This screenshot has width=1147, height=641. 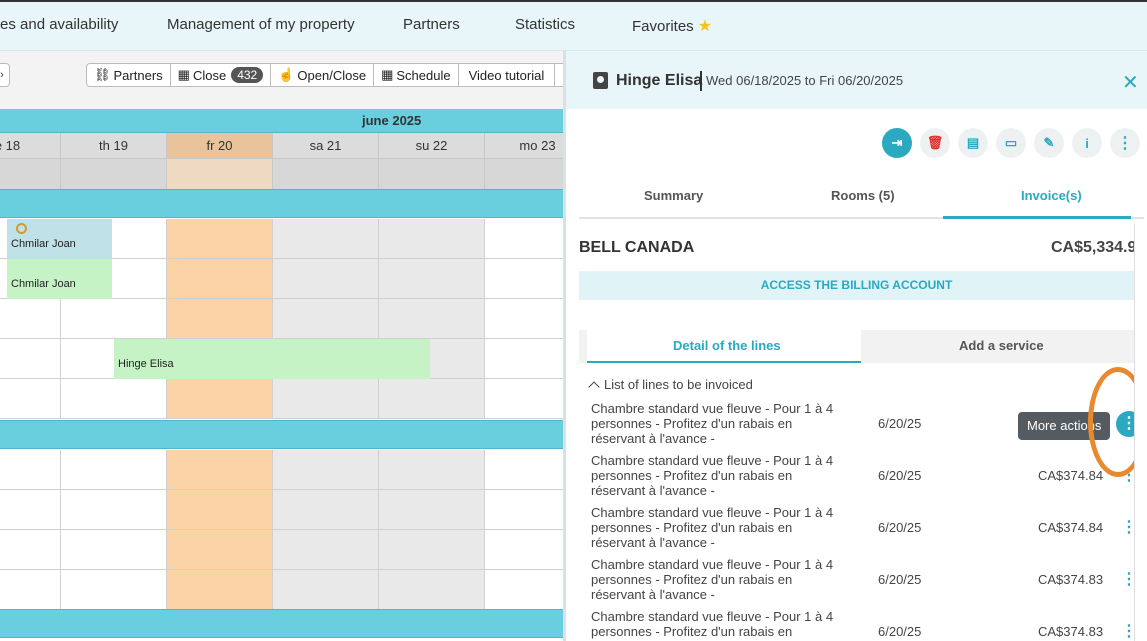 I want to click on panel-scrollbar, so click(x=1140, y=432).